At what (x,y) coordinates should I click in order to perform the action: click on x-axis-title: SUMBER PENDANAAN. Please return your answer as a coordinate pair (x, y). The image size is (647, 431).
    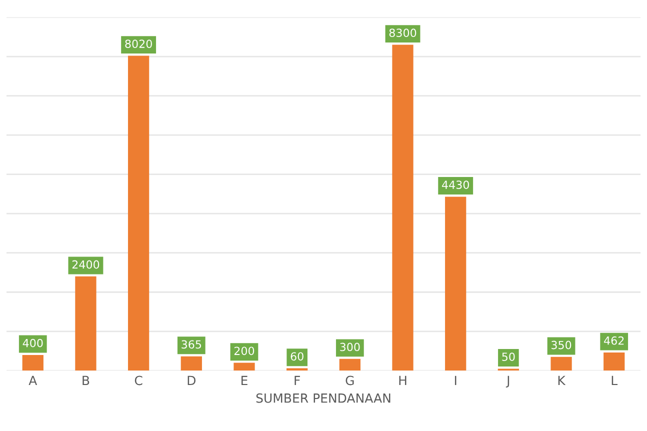
    Looking at the image, I should click on (323, 398).